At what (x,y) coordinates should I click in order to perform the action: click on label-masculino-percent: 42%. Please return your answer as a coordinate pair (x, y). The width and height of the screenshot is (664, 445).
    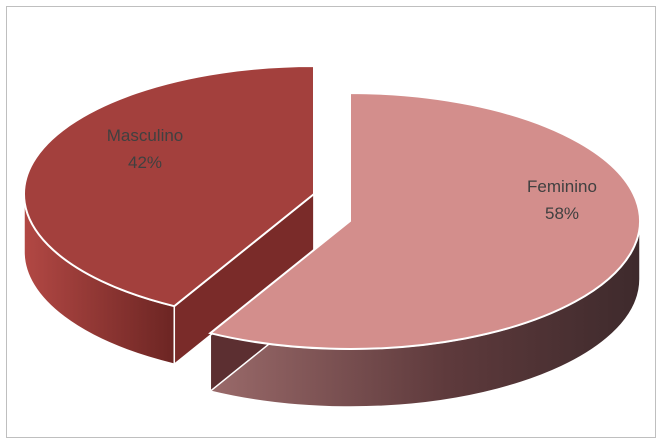
    Looking at the image, I should click on (145, 162).